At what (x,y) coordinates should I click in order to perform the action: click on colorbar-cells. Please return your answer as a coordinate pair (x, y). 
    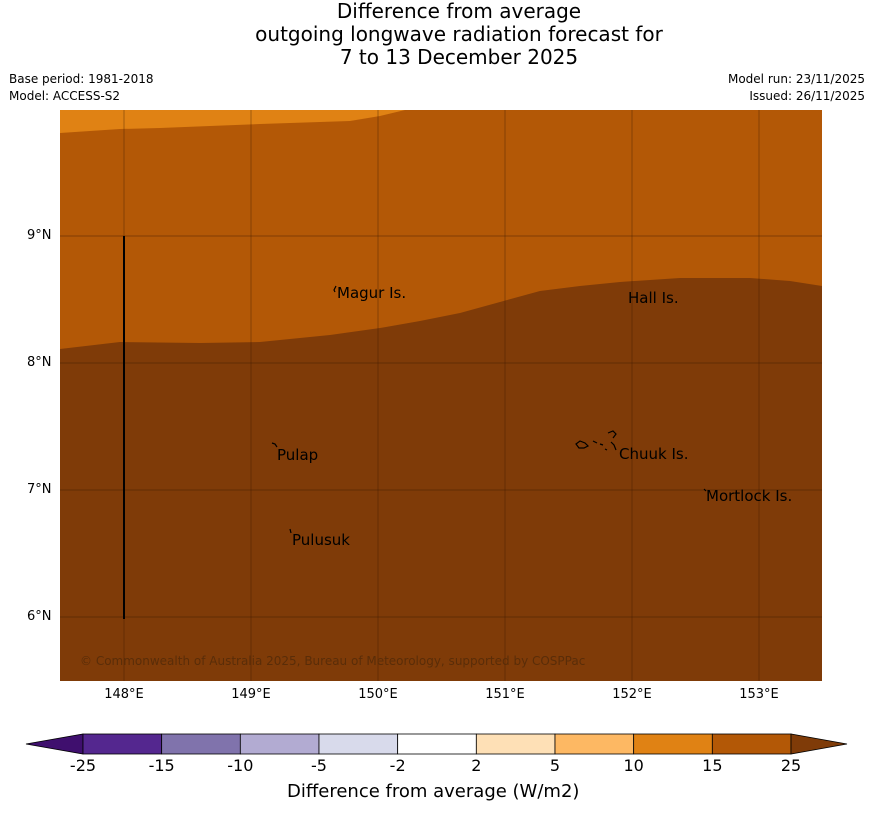
    Looking at the image, I should click on (436, 744).